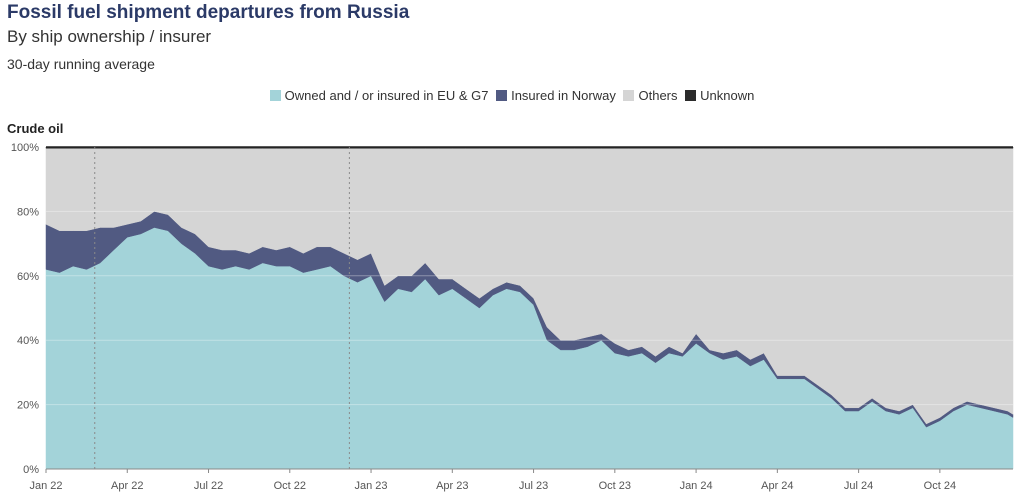 The image size is (1024, 496). What do you see at coordinates (696, 486) in the screenshot?
I see `x-tick-label: Jan 24` at bounding box center [696, 486].